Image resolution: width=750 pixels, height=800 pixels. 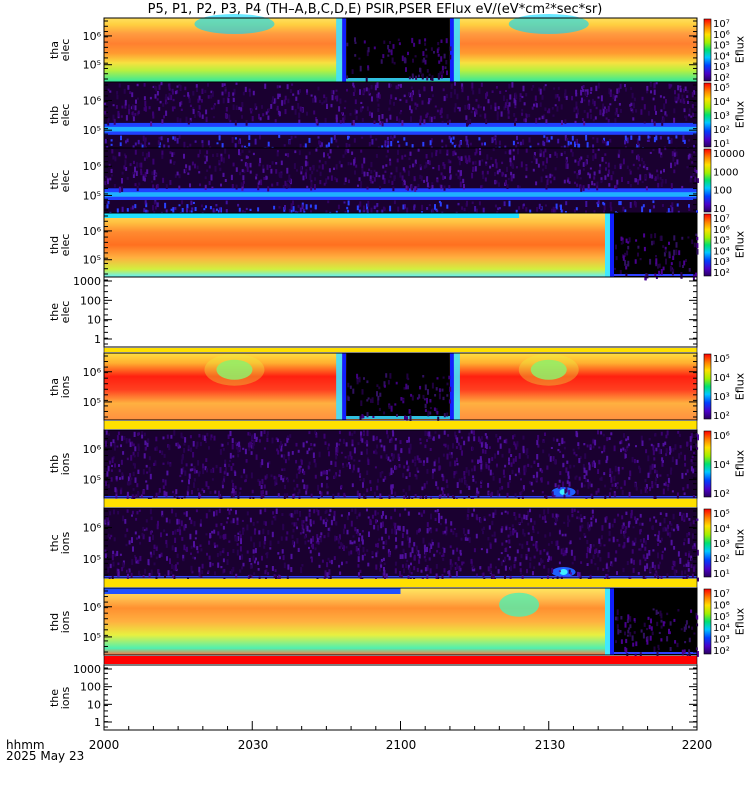 I want to click on colorbar-tick-label: 10000, so click(x=729, y=154).